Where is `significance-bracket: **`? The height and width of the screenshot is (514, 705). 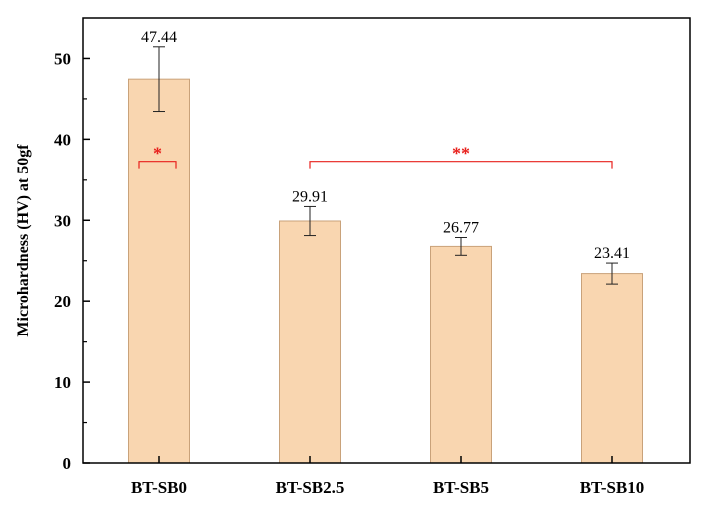 significance-bracket: ** is located at coordinates (461, 156).